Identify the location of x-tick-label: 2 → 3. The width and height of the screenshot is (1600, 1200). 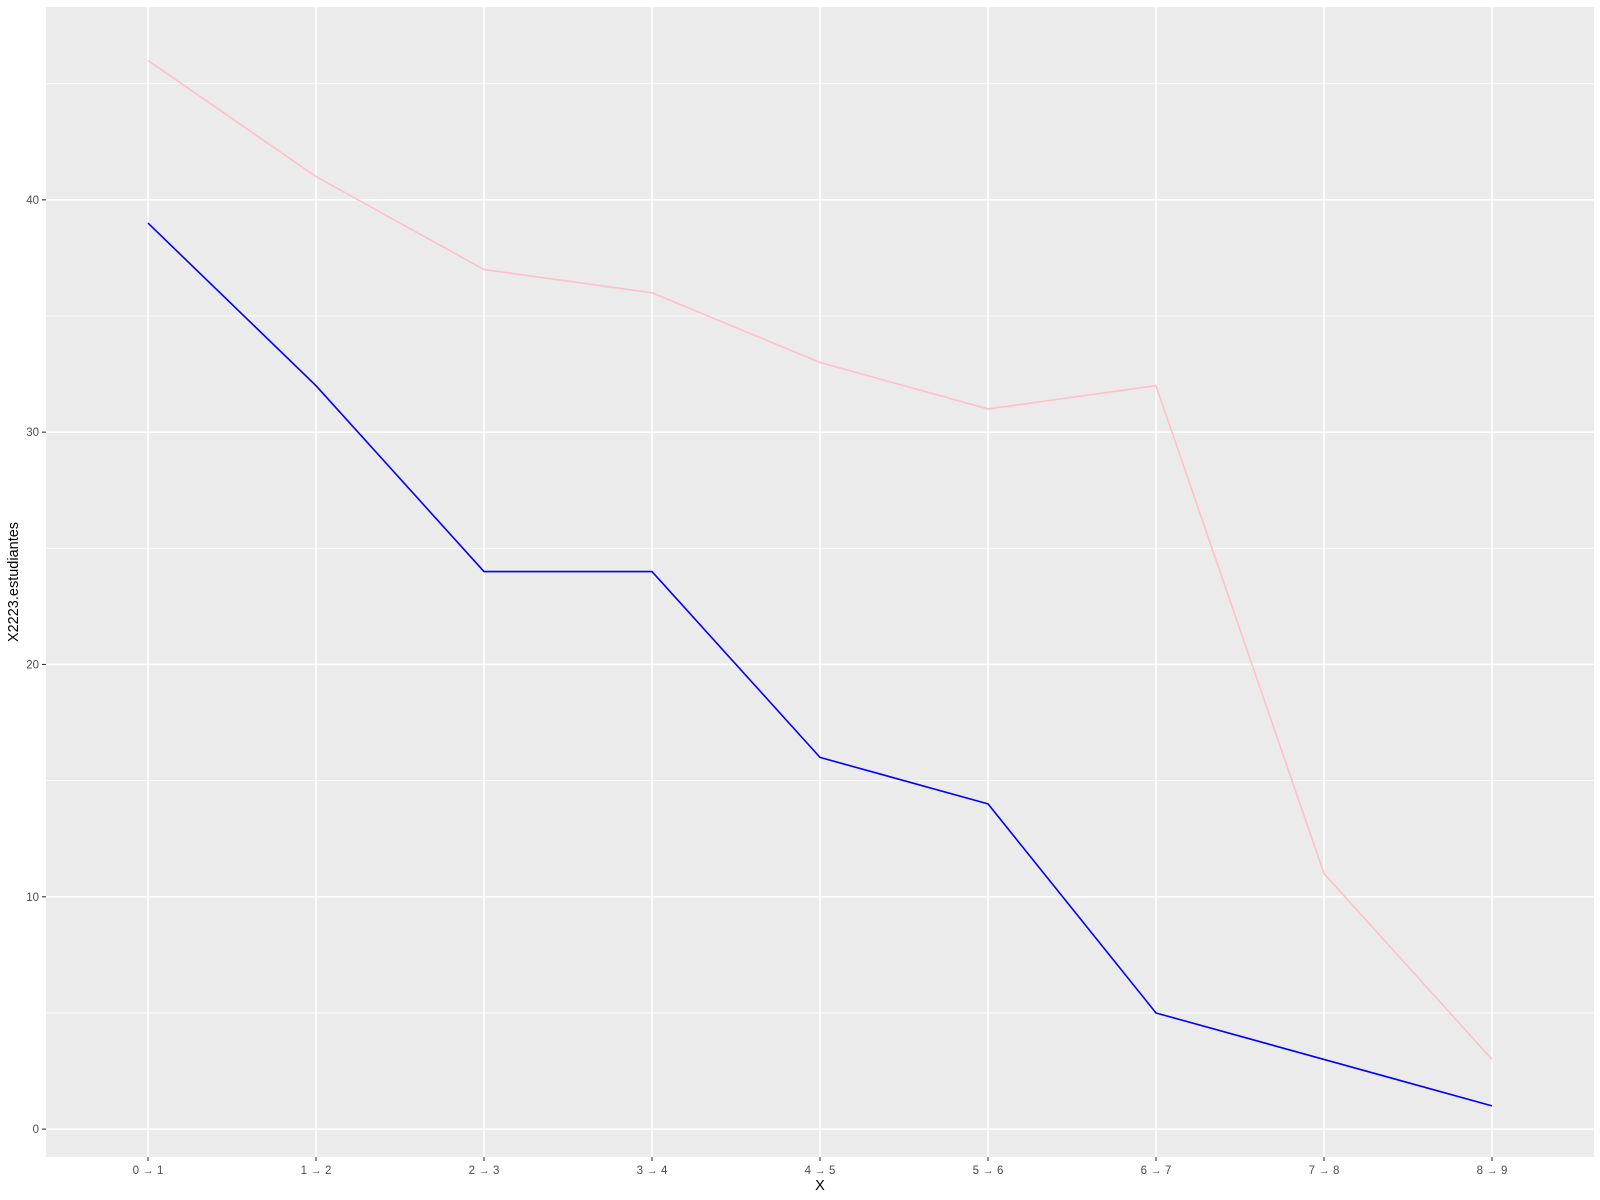
(484, 1171).